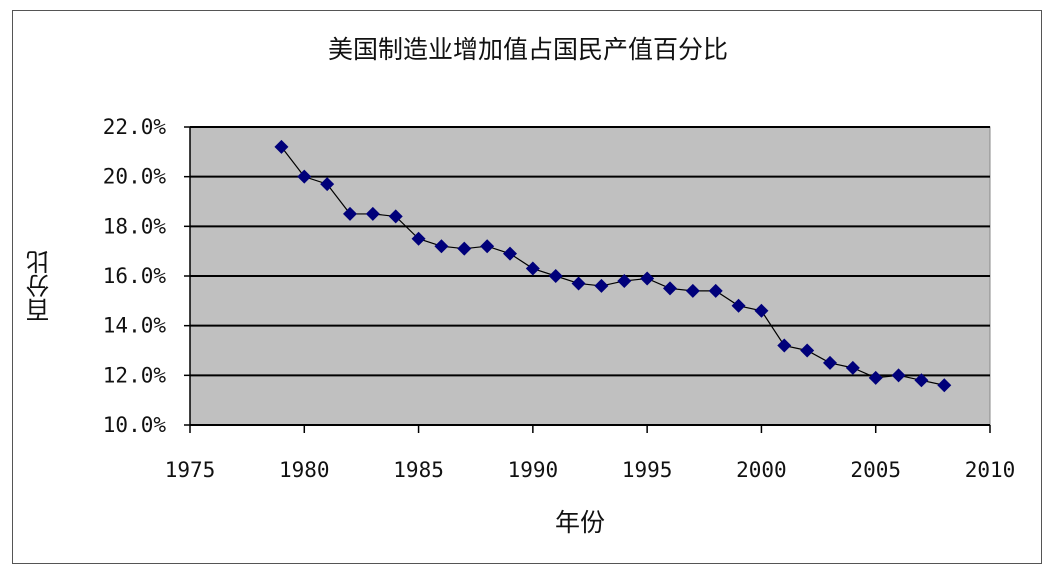  What do you see at coordinates (830, 362) in the screenshot?
I see `data-point-2003` at bounding box center [830, 362].